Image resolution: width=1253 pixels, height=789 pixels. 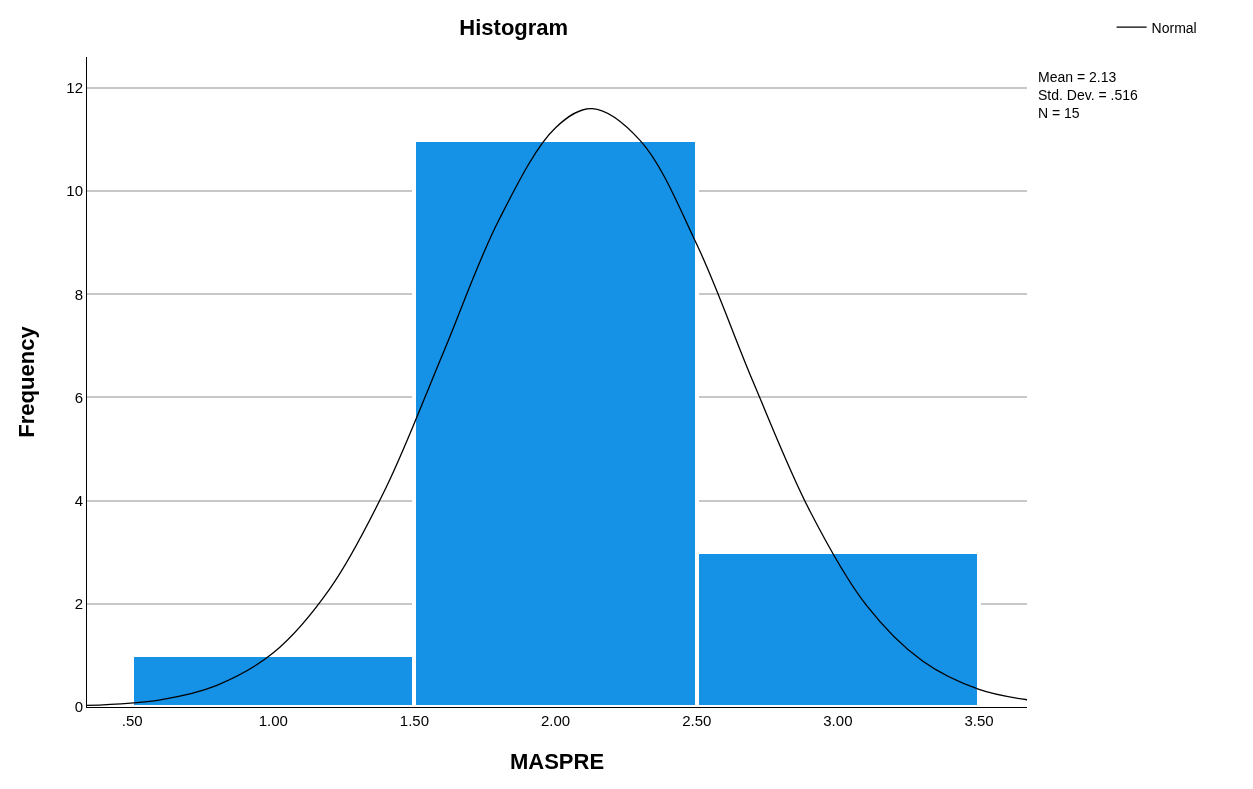 I want to click on y-tick-label: 10, so click(x=74, y=191).